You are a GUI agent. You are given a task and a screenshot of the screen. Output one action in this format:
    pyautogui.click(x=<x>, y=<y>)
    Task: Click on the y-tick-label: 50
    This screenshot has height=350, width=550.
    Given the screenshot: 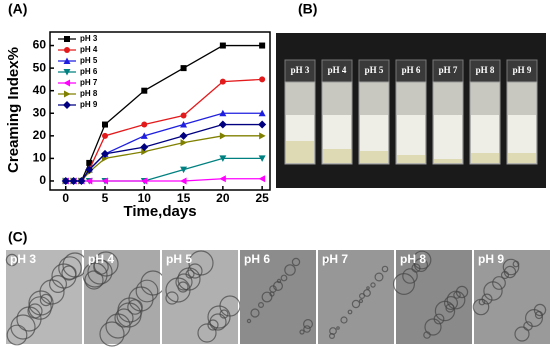 What is the action you would take?
    pyautogui.click(x=40, y=67)
    